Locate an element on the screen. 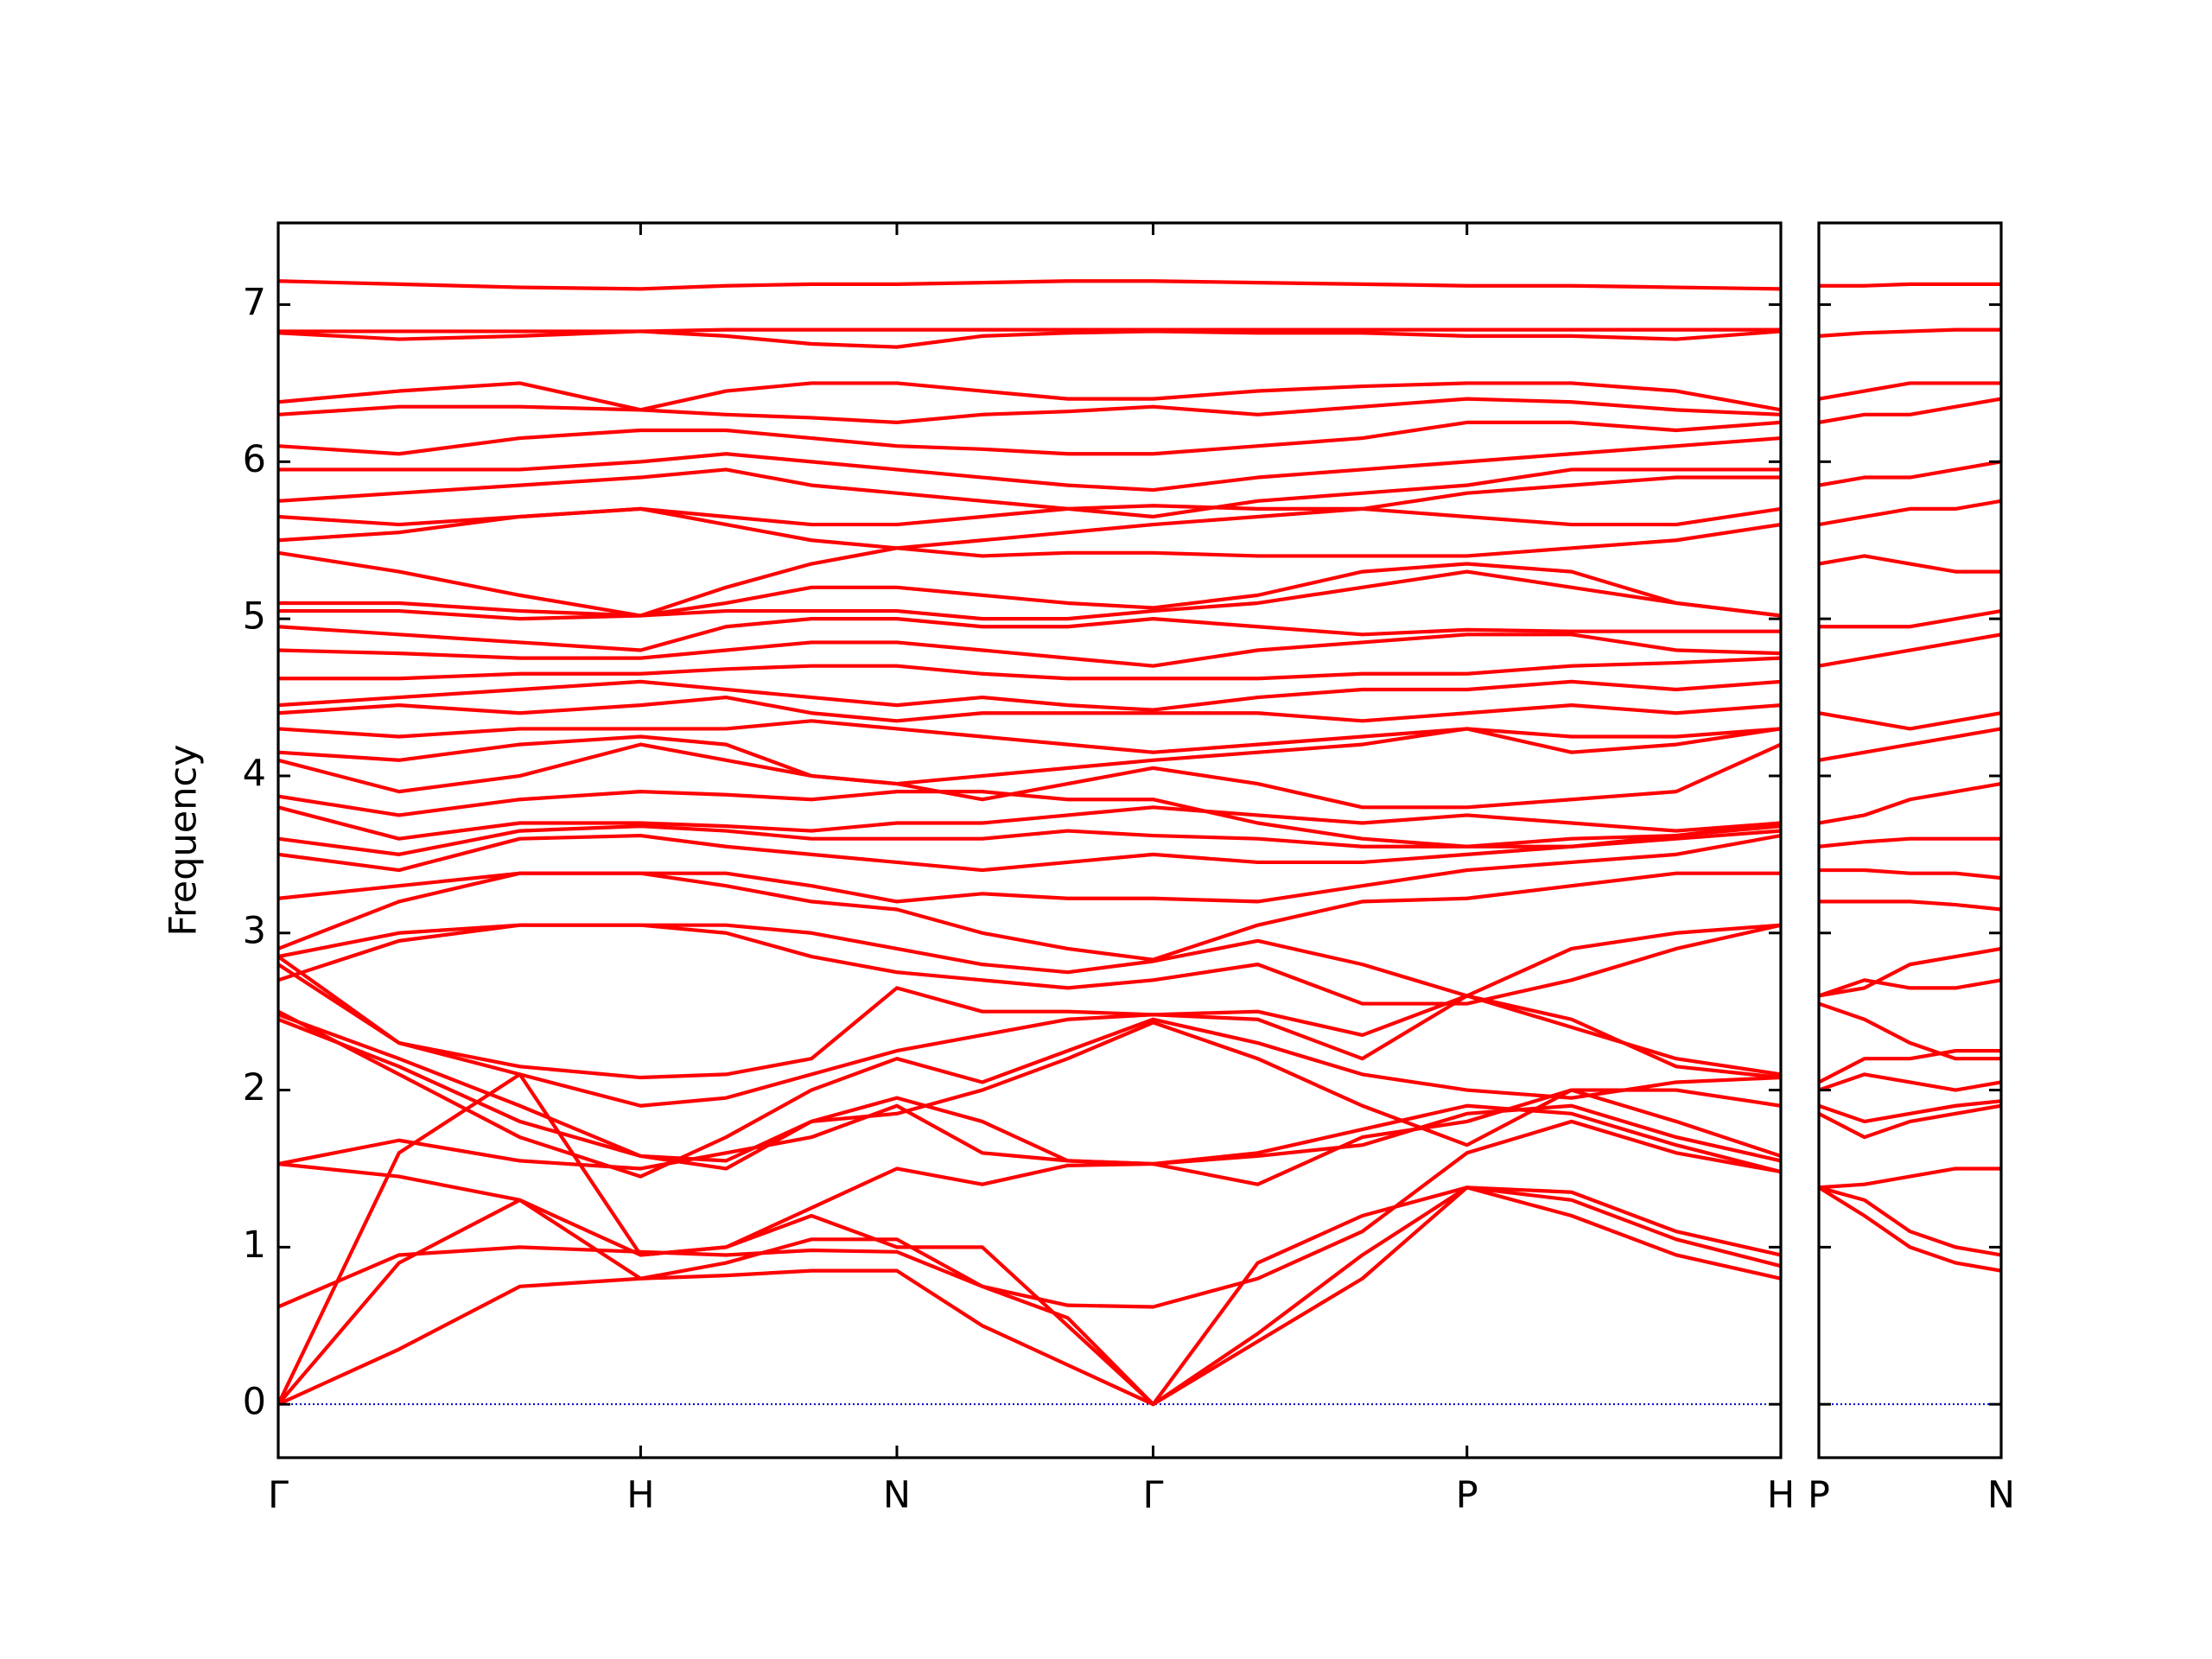  y-tick-label: 4 is located at coordinates (254, 773).